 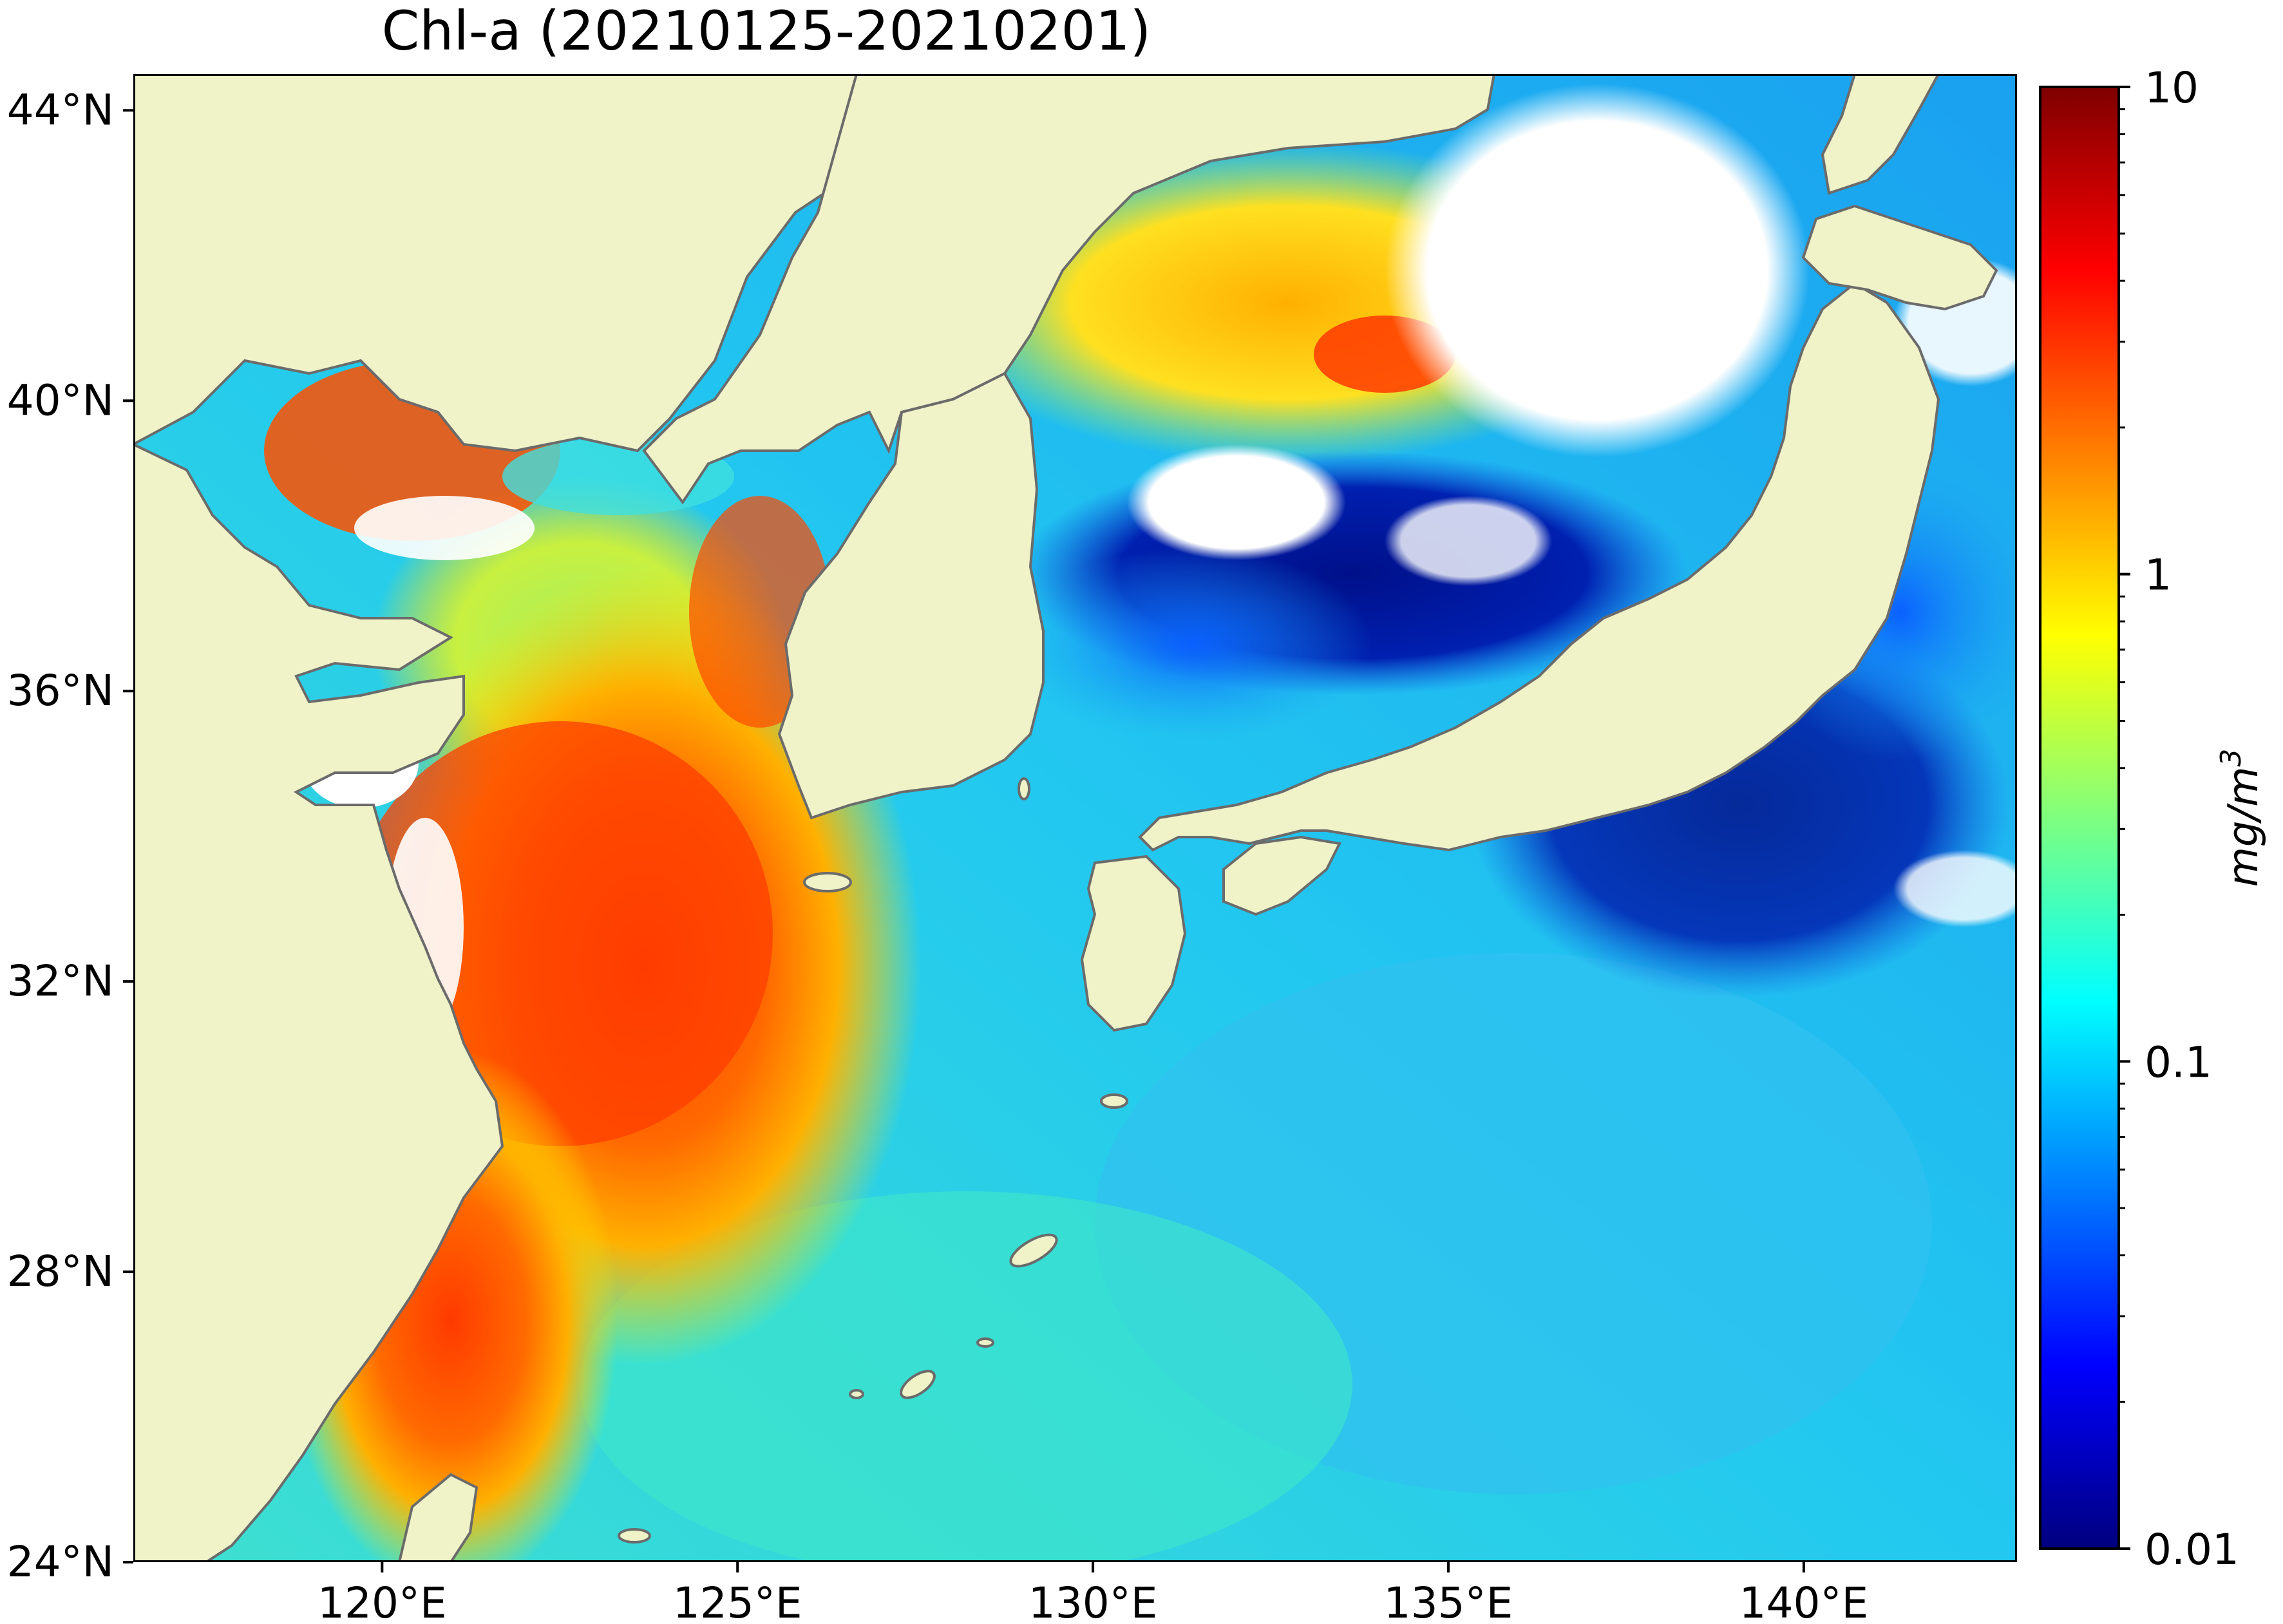 What do you see at coordinates (918, 1384) in the screenshot?
I see `land-okinawa` at bounding box center [918, 1384].